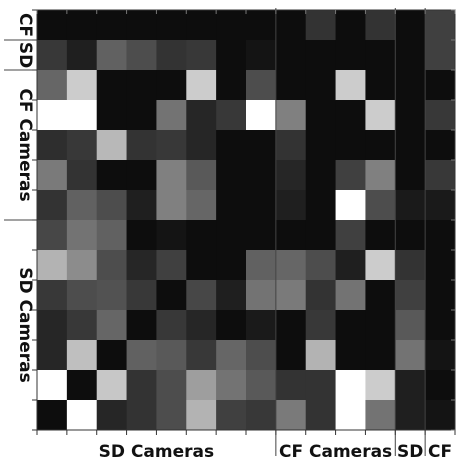  Describe the element at coordinates (25, 324) in the screenshot. I see `y-group-label: SD Cameras` at that location.